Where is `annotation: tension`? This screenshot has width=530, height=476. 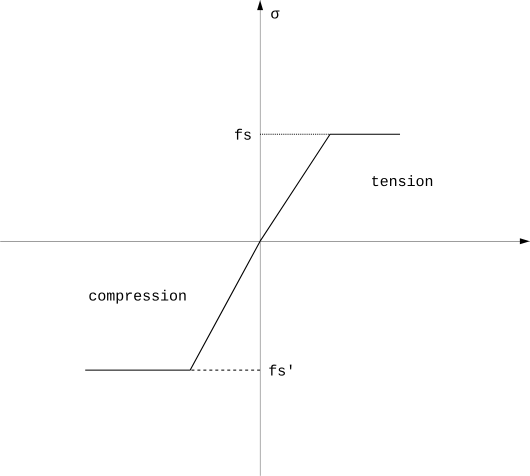 annotation: tension is located at coordinates (402, 180).